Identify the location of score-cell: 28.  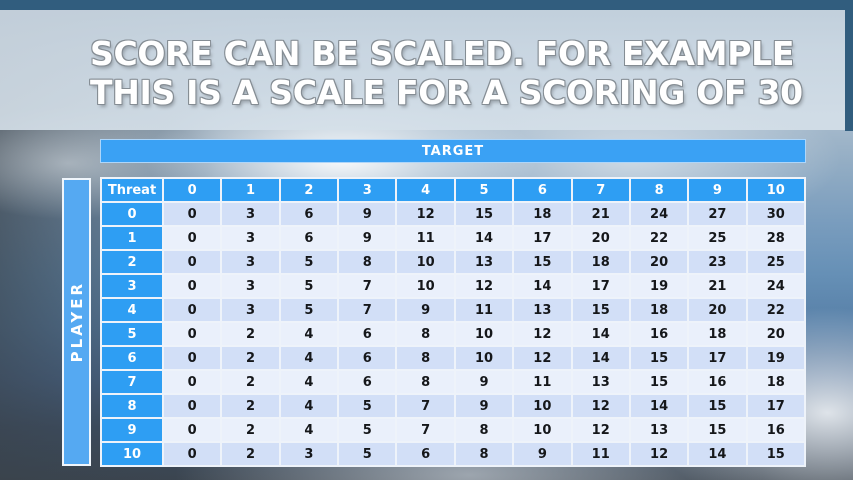
(775, 238).